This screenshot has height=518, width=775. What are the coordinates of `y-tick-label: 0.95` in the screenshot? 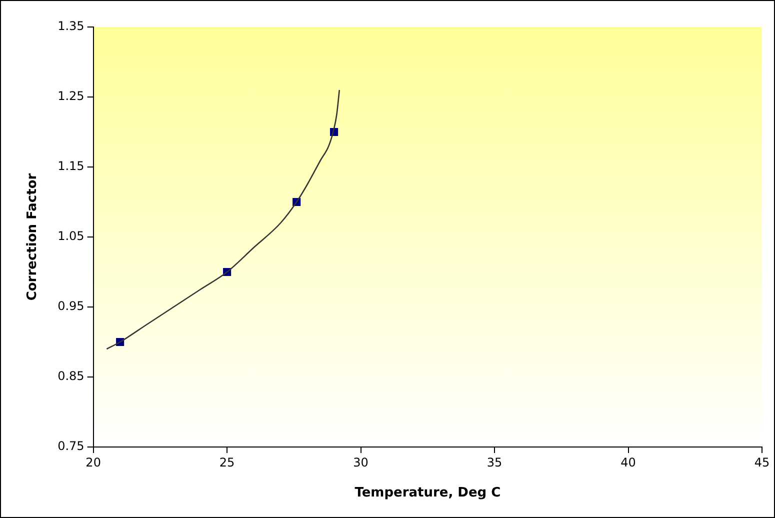 It's located at (71, 306).